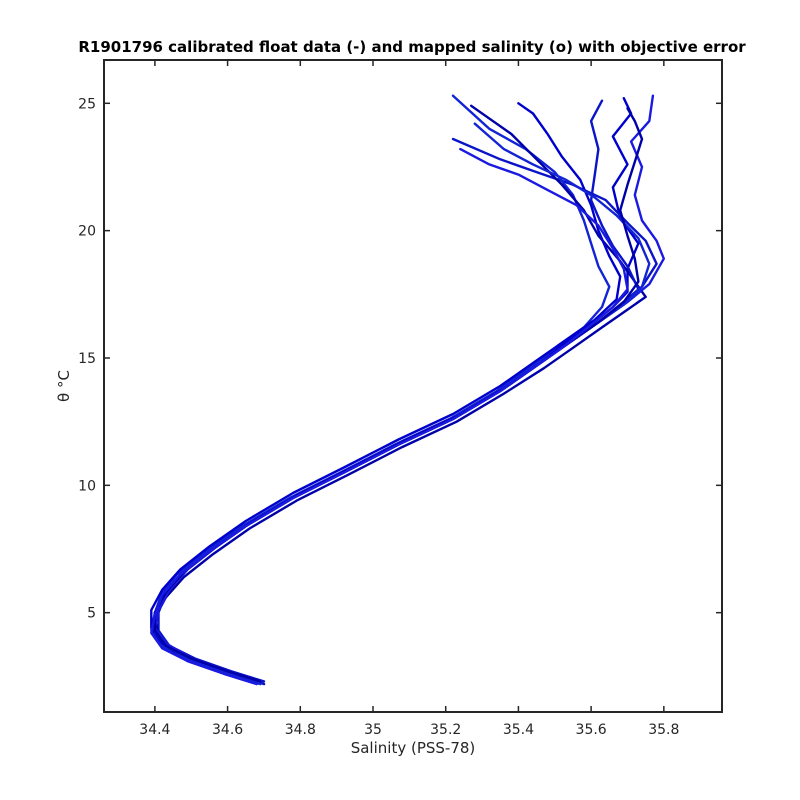 The image size is (800, 800). I want to click on x-tick-label-8: 35.8, so click(663, 730).